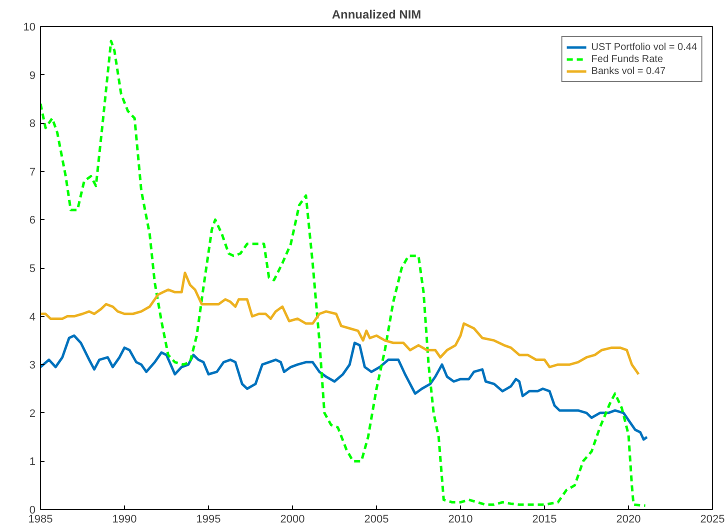  What do you see at coordinates (376, 520) in the screenshot?
I see `x-tick-label: 2005` at bounding box center [376, 520].